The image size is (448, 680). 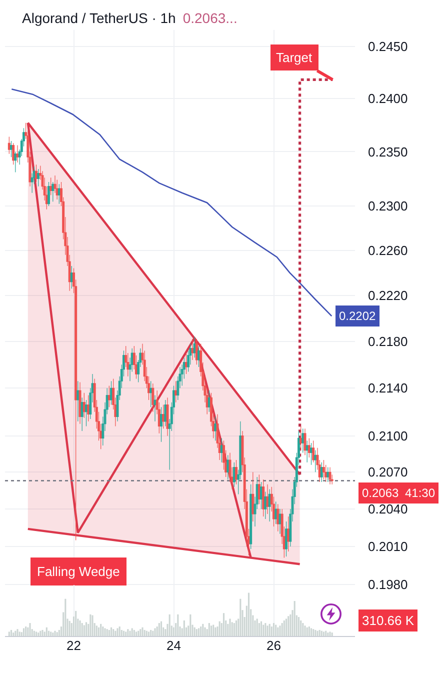 What do you see at coordinates (388, 472) in the screenshot?
I see `y-tick-label: 0.2070` at bounding box center [388, 472].